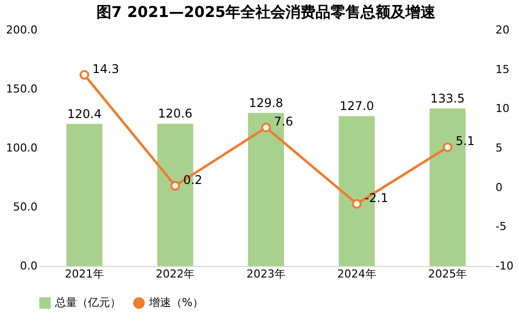 This screenshot has width=518, height=316. What do you see at coordinates (503, 30) in the screenshot?
I see `y2-tick-label: 20` at bounding box center [503, 30].